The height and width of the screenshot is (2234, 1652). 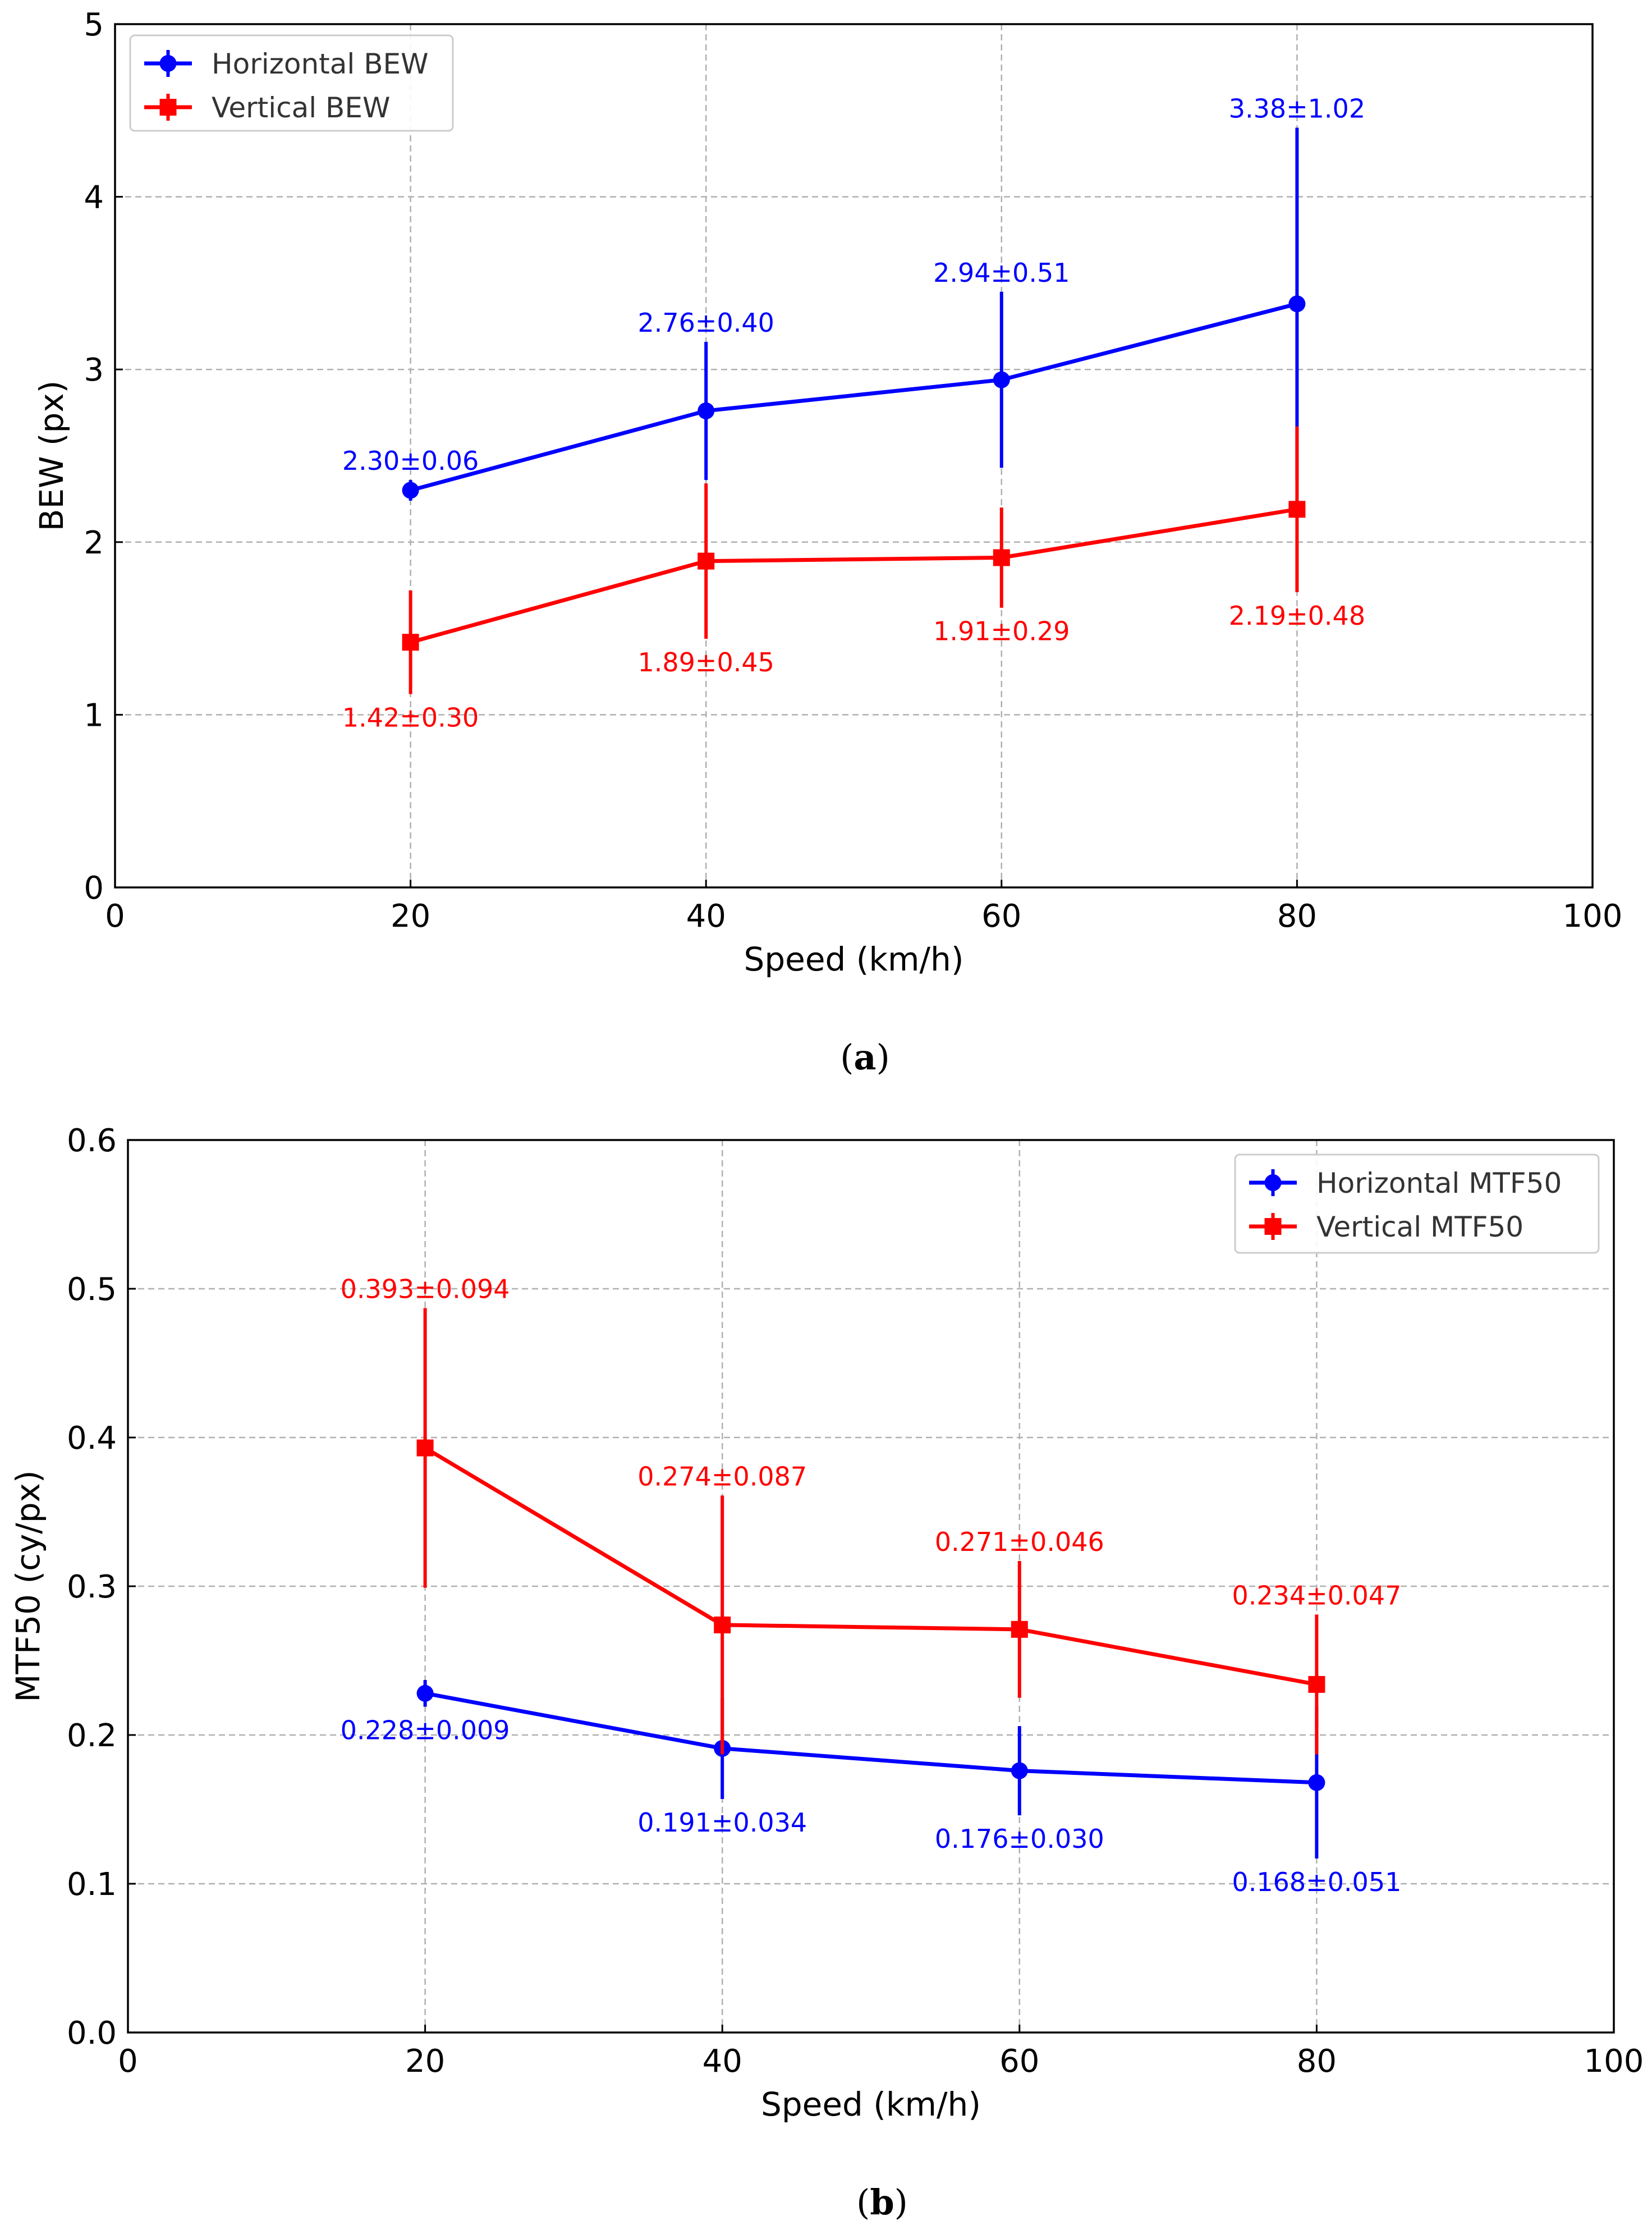 What do you see at coordinates (1001, 273) in the screenshot?
I see `data-label: 2.94±0.51` at bounding box center [1001, 273].